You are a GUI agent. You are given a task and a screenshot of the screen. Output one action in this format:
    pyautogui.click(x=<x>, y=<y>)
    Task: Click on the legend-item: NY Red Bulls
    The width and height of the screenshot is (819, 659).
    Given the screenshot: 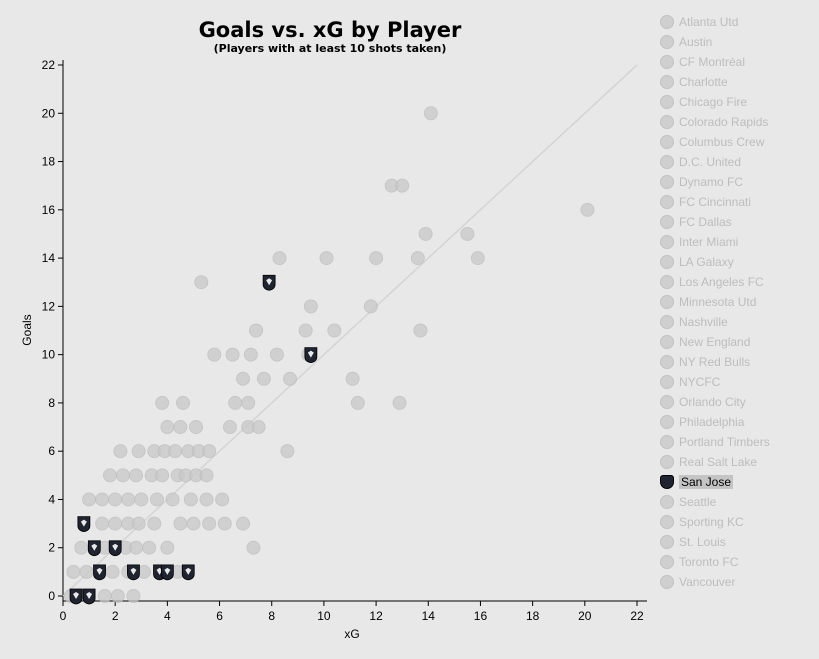 What is the action you would take?
    pyautogui.click(x=735, y=362)
    